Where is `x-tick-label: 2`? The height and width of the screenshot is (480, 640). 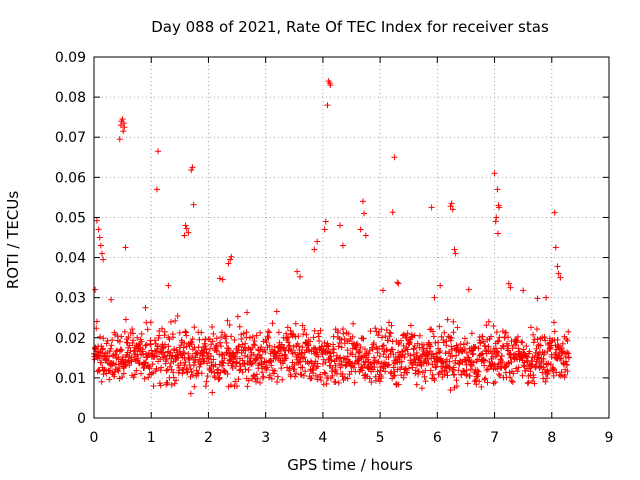 x-tick-label: 2 is located at coordinates (208, 438).